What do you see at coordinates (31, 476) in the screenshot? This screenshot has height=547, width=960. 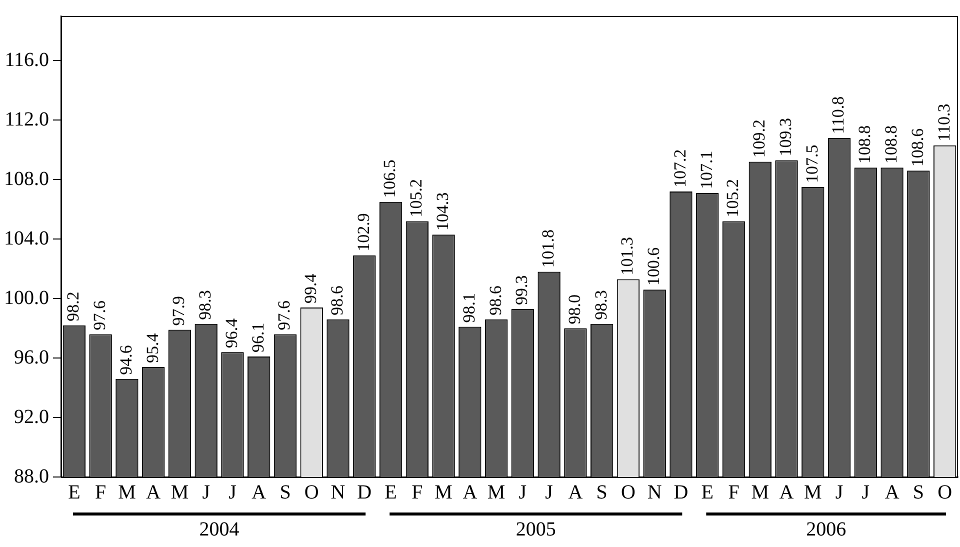 I see `y-tick-label: 88.0` at bounding box center [31, 476].